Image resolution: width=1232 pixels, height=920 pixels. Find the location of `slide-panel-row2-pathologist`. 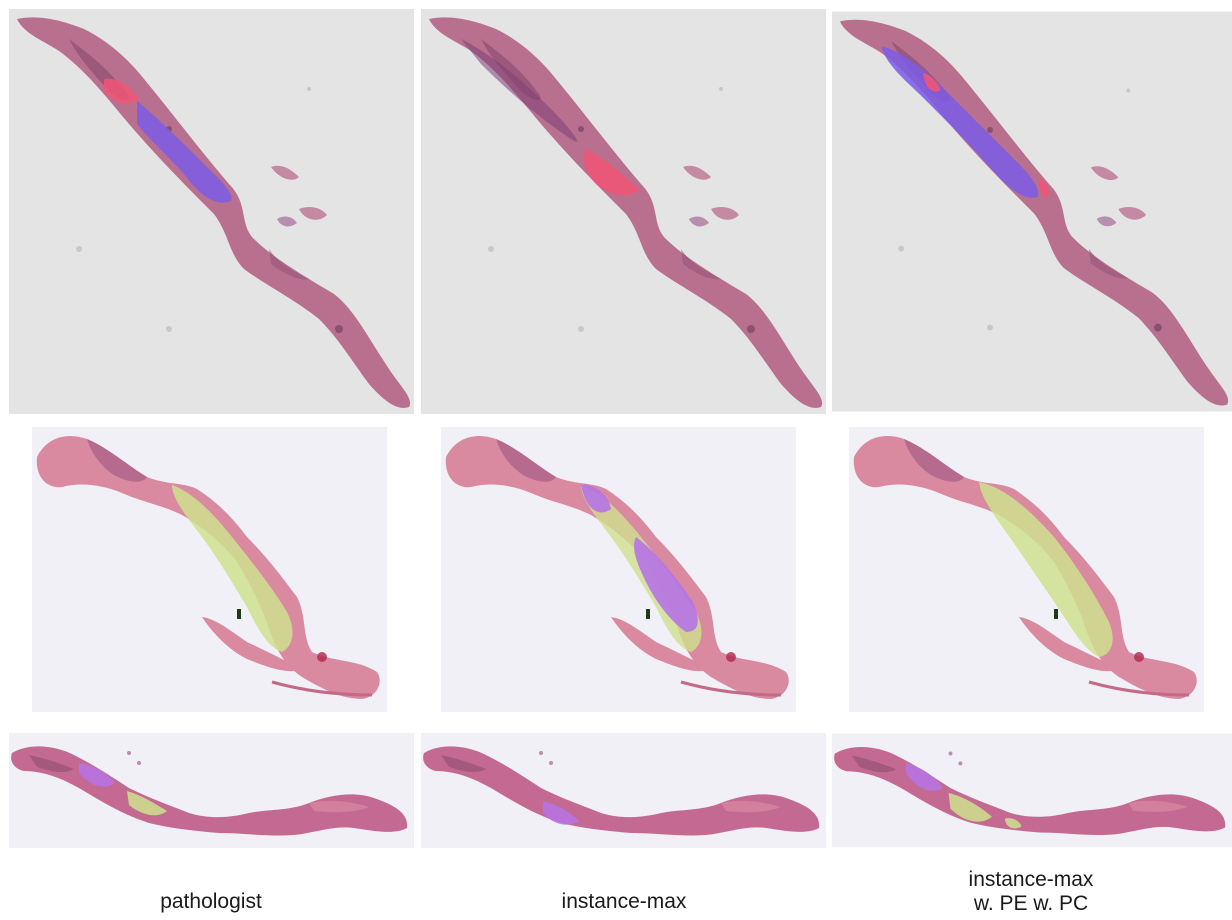

slide-panel-row2-pathologist is located at coordinates (209, 569).